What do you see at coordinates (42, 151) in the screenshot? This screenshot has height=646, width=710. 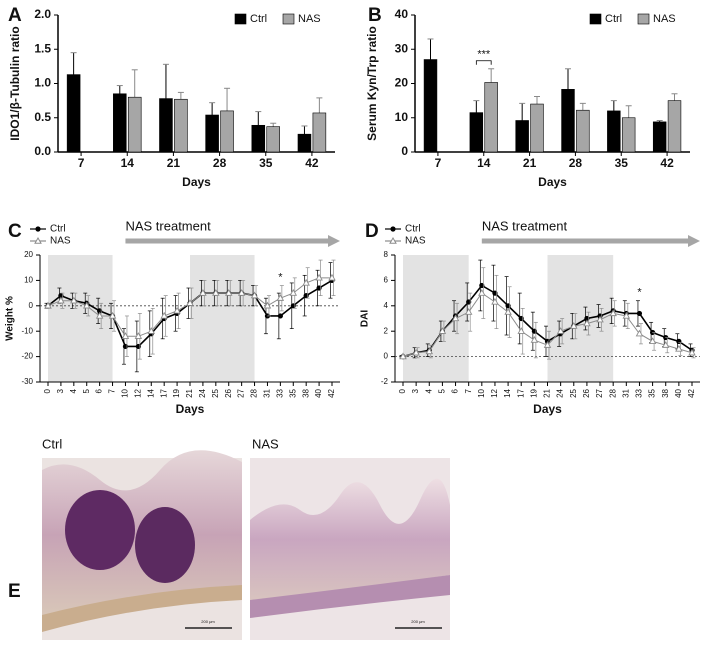 I see `y-tick-label: 0.0` at bounding box center [42, 151].